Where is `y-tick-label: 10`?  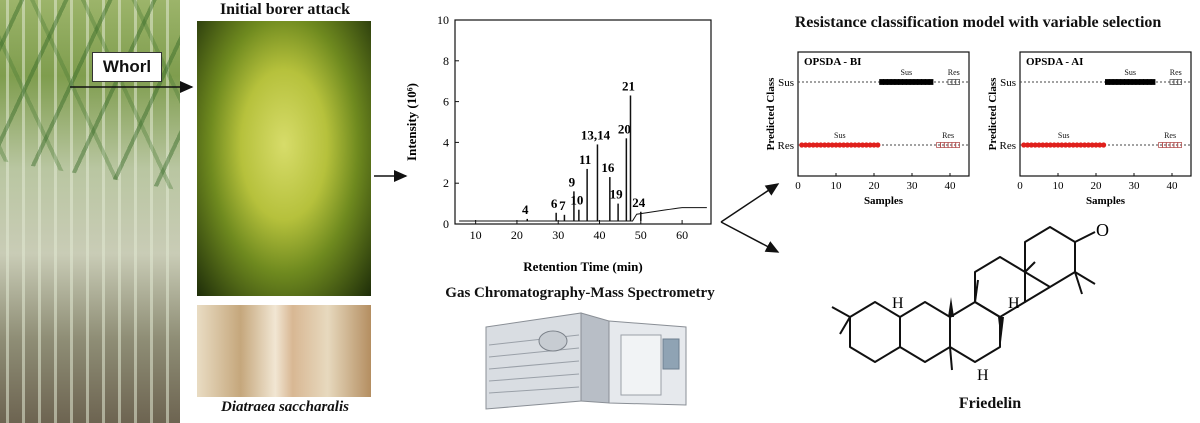
y-tick-label: 10 is located at coordinates (443, 20).